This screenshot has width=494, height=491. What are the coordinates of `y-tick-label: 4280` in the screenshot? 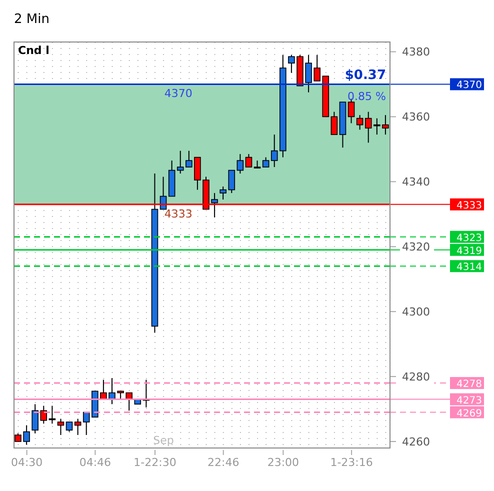 It's located at (416, 377).